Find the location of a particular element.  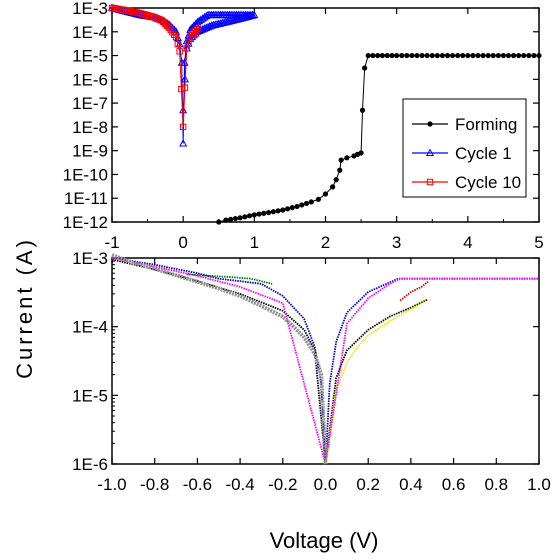

bot-x-tick-label: -1.0 is located at coordinates (111, 484).